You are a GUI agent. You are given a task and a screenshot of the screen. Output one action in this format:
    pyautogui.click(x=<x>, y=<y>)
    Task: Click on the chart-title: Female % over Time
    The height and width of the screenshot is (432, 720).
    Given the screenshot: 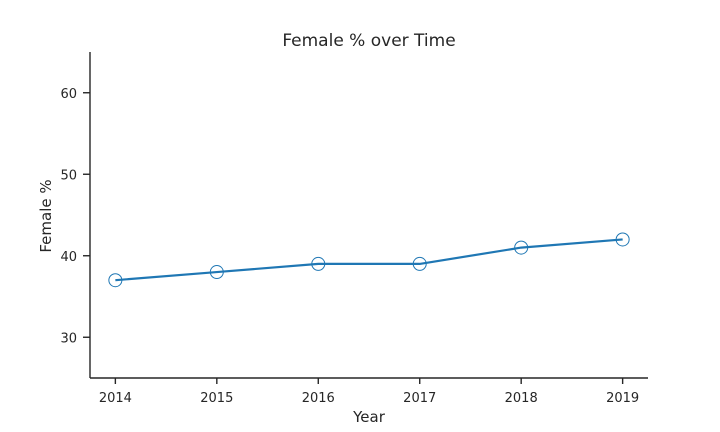 What is the action you would take?
    pyautogui.click(x=368, y=41)
    